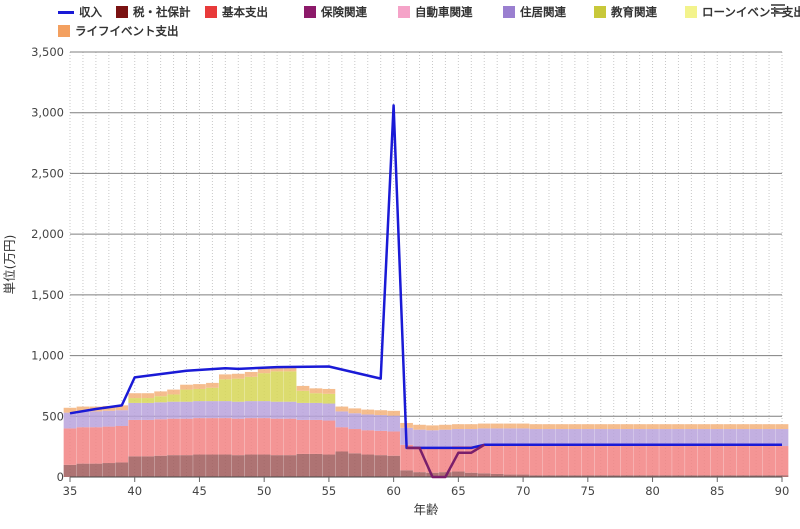 Image resolution: width=800 pixels, height=529 pixels. What do you see at coordinates (344, 12) in the screenshot?
I see `legend-label: 保険関連` at bounding box center [344, 12].